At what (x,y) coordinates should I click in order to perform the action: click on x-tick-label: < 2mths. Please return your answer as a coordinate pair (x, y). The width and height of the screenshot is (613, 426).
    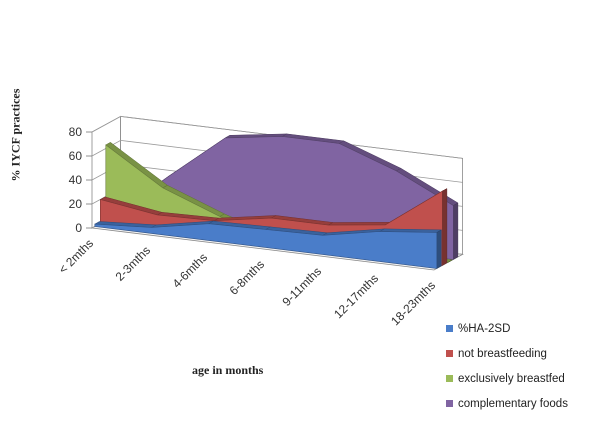
    Looking at the image, I should click on (76, 256).